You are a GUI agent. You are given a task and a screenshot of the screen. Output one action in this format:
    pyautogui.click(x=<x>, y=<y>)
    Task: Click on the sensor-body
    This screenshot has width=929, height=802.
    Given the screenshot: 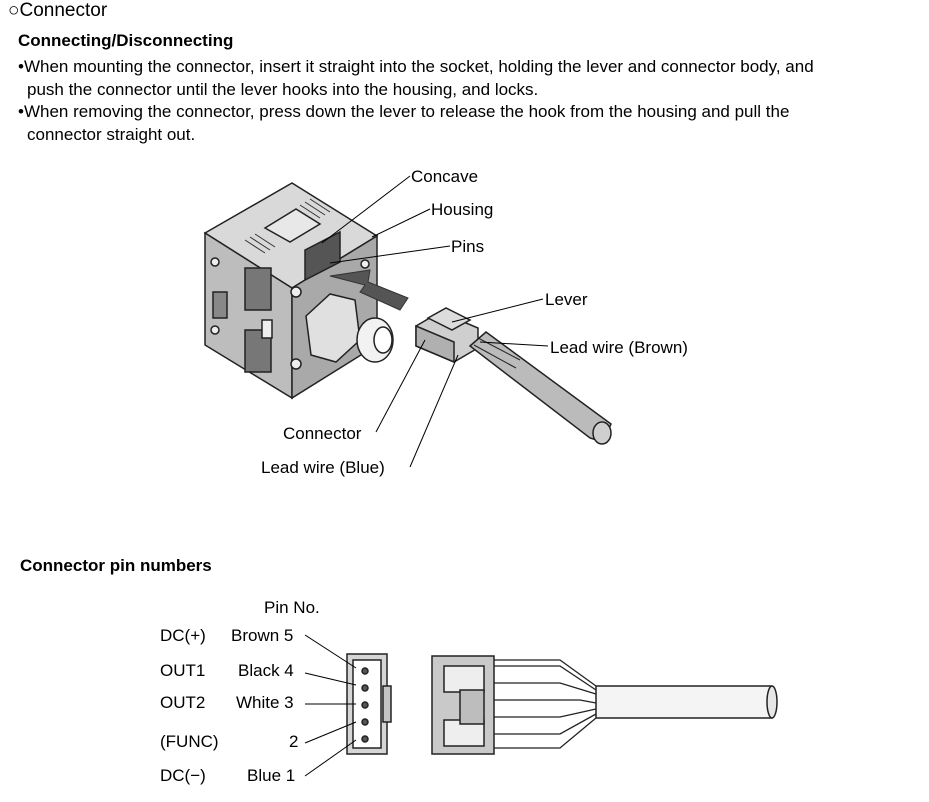 What is the action you would take?
    pyautogui.click(x=298, y=291)
    